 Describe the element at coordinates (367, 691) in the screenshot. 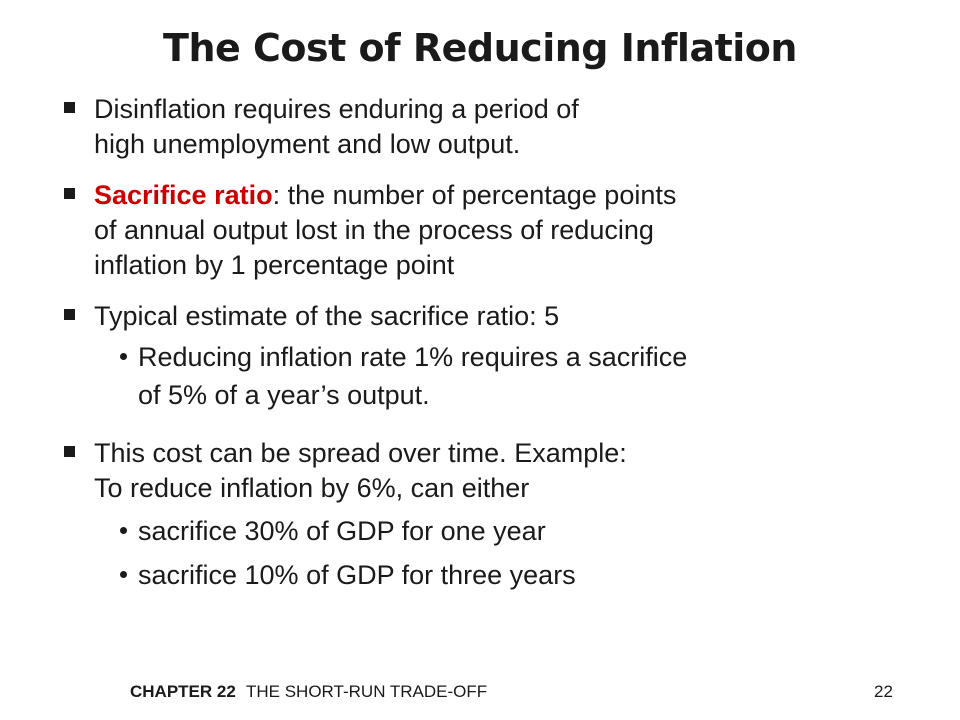

I see `footer-topic: THE SHORT-RUN TRADE-OFF` at that location.